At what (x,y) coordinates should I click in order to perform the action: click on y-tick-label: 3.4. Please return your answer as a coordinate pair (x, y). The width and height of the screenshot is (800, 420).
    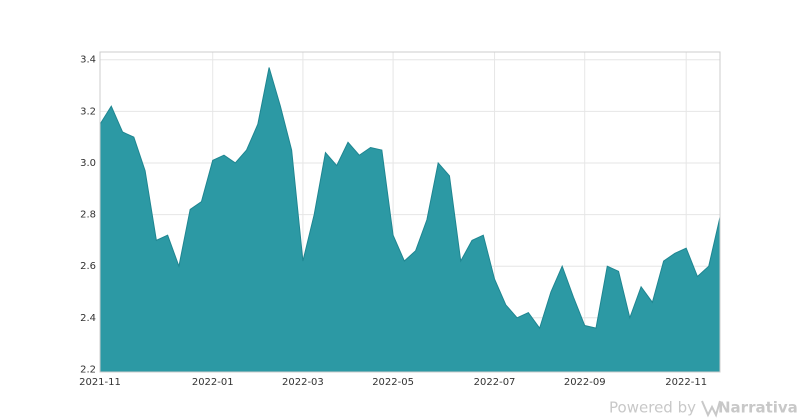
    Looking at the image, I should click on (88, 60).